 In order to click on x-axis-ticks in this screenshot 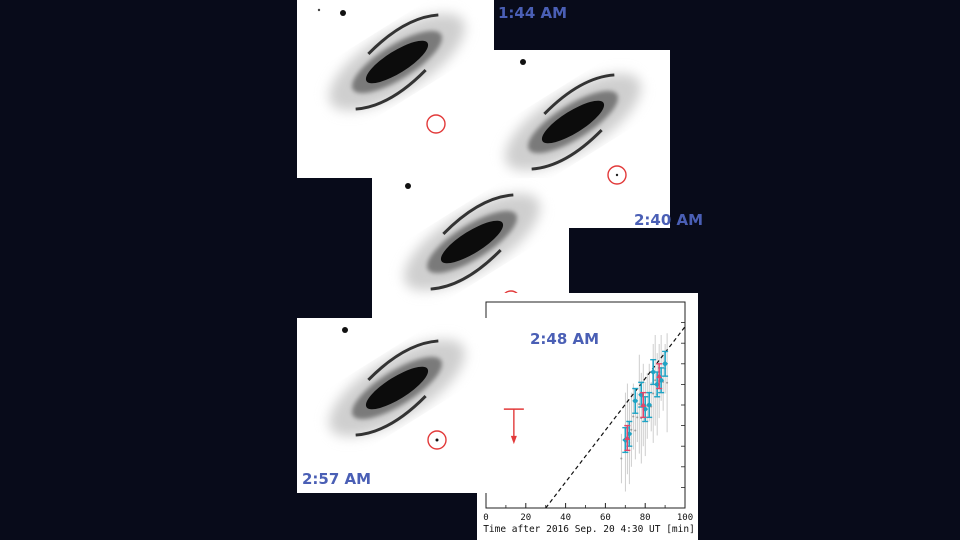, I will do `click(585, 415)`.